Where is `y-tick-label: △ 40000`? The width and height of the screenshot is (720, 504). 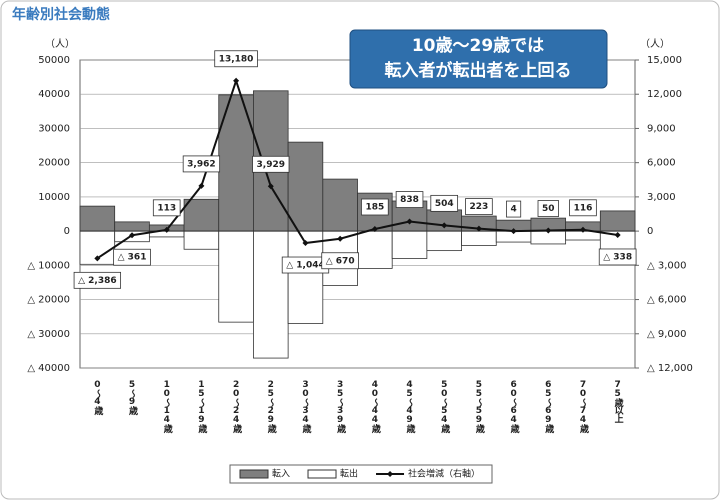
y-tick-label: △ 40000 is located at coordinates (48, 368).